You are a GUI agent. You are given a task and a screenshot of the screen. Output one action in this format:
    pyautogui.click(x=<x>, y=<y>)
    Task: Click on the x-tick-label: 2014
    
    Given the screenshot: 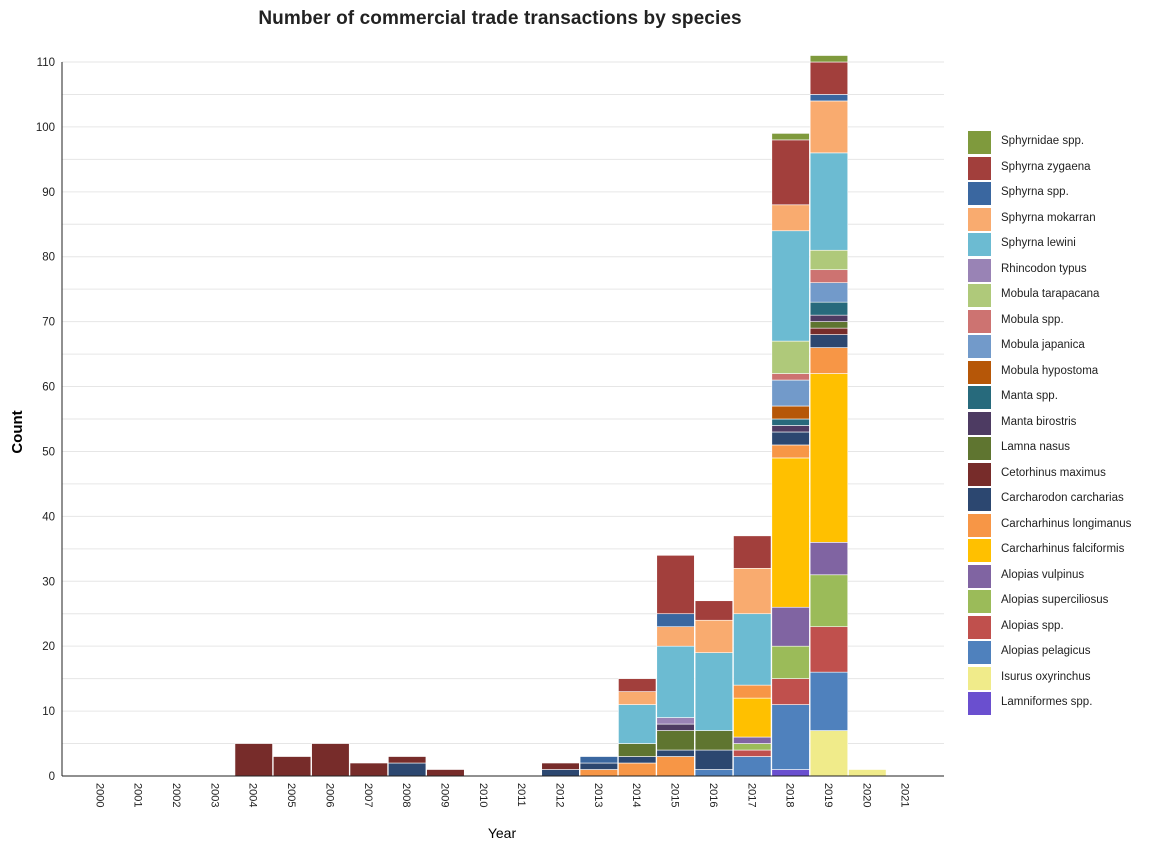 What is the action you would take?
    pyautogui.click(x=636, y=795)
    